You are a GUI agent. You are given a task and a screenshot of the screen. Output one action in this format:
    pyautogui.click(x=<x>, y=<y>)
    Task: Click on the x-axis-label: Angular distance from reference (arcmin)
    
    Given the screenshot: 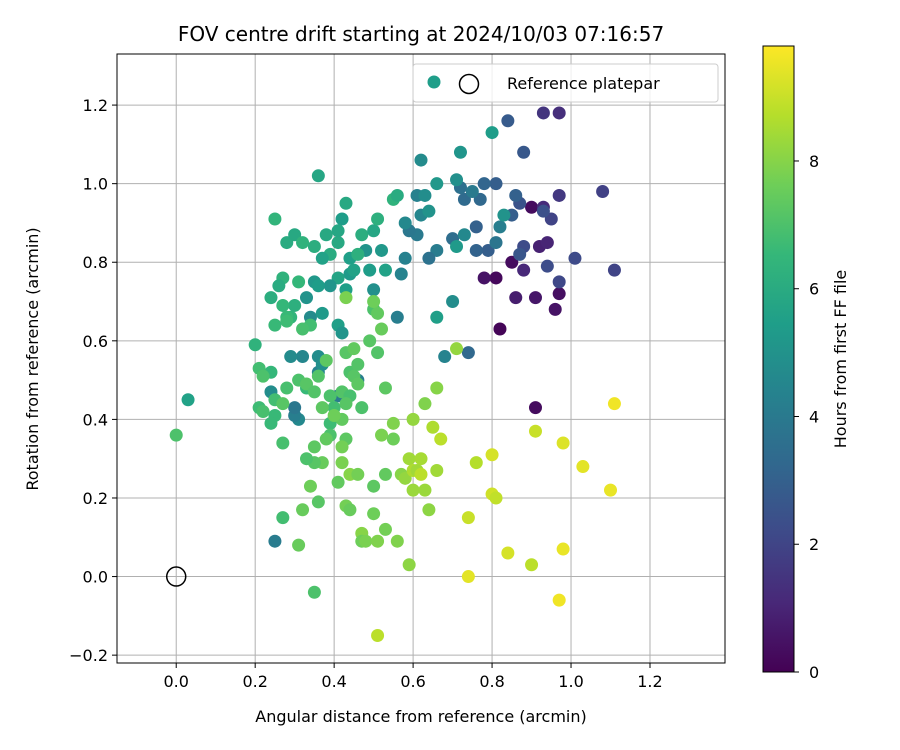 What is the action you would take?
    pyautogui.click(x=420, y=716)
    